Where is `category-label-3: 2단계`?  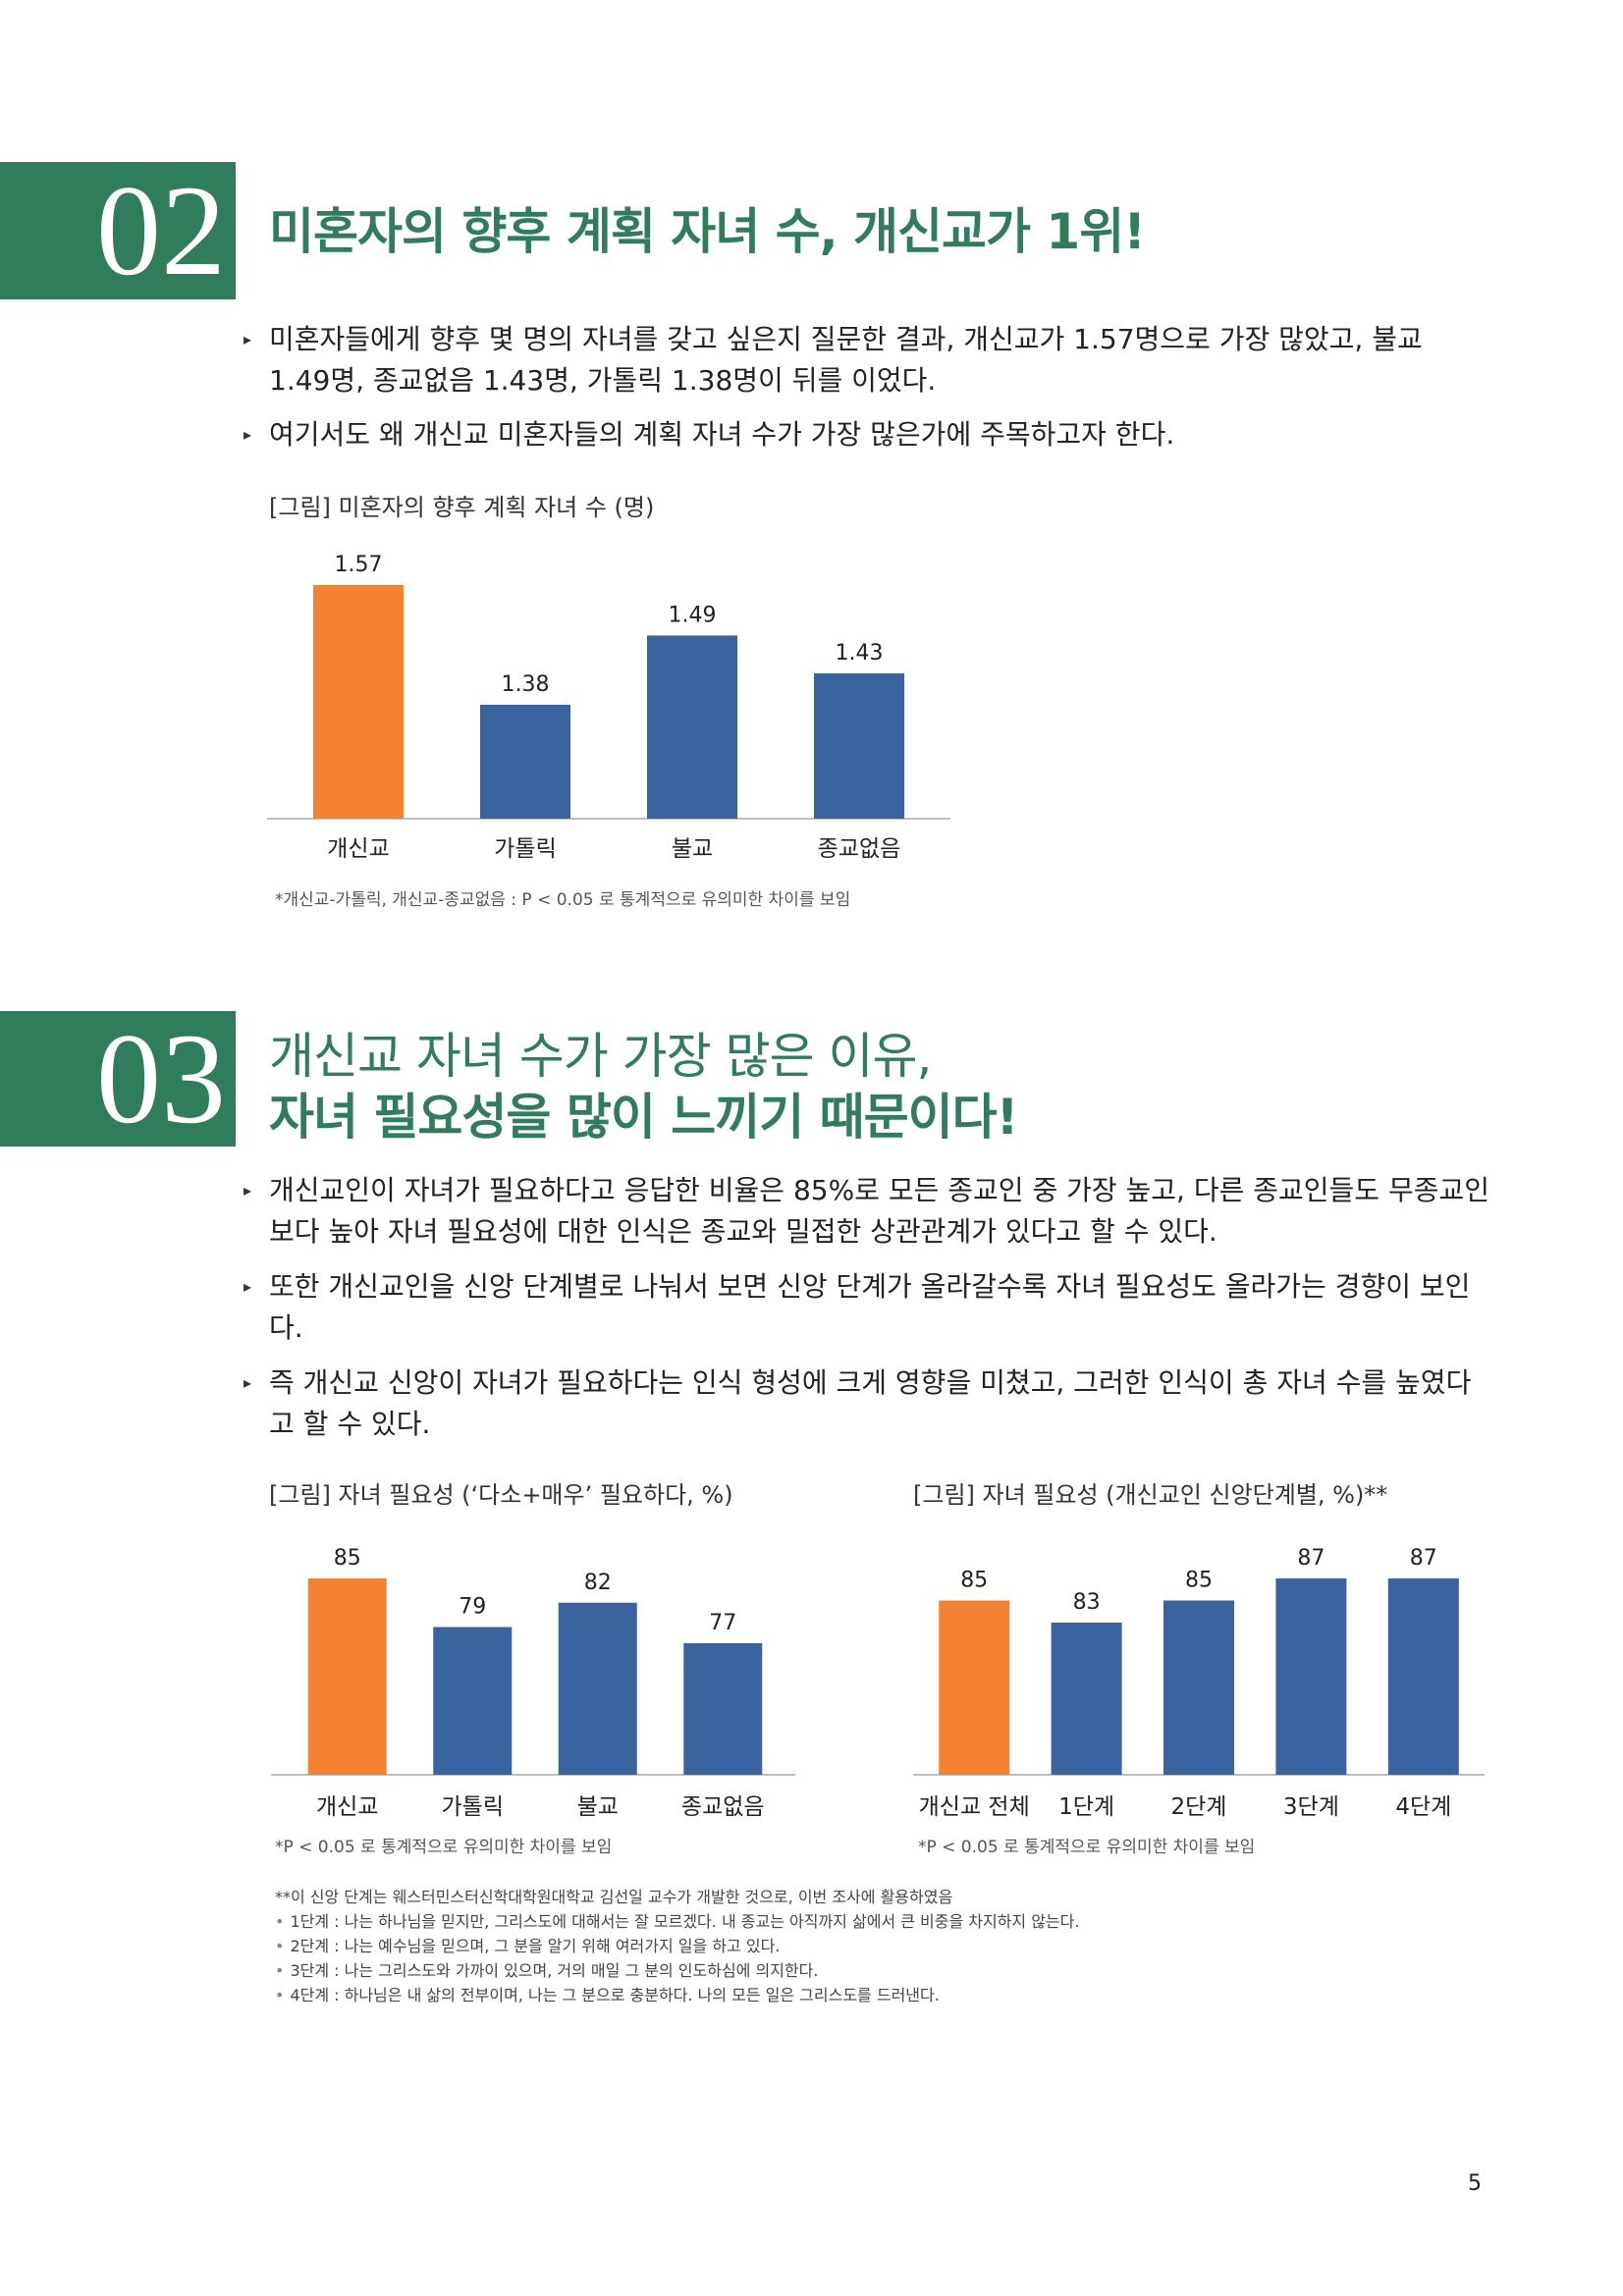 category-label-3: 2단계 is located at coordinates (1199, 1807).